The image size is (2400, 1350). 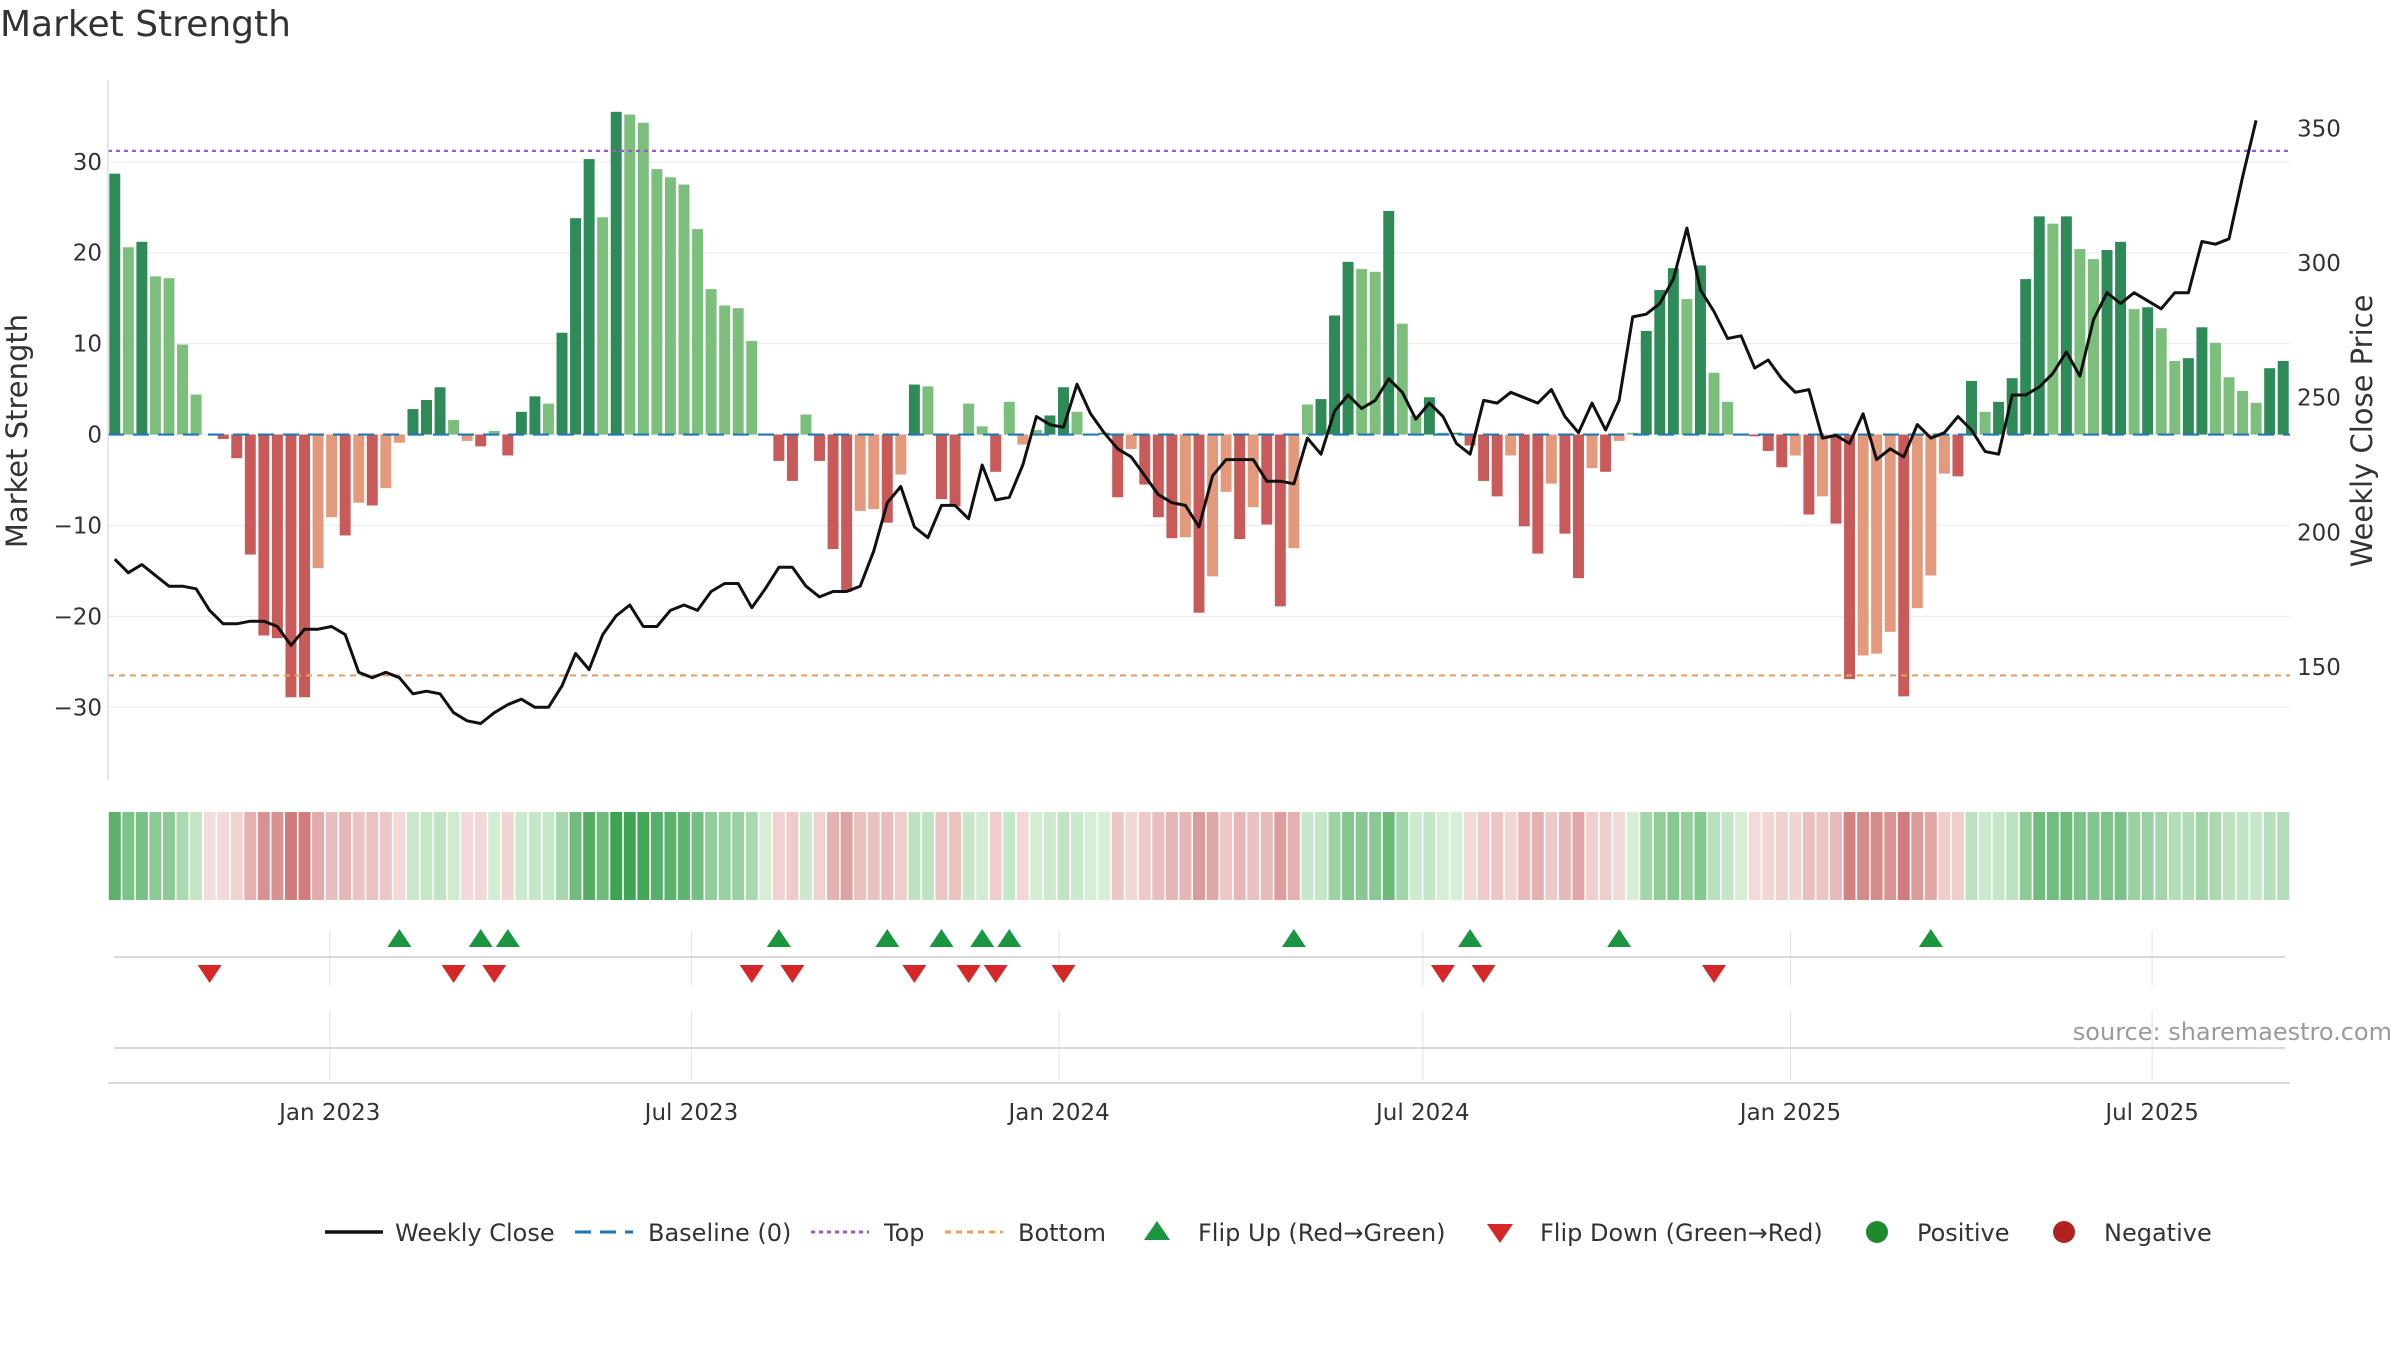 I want to click on source-credit: source: sharemaestro.com, so click(x=2232, y=1032).